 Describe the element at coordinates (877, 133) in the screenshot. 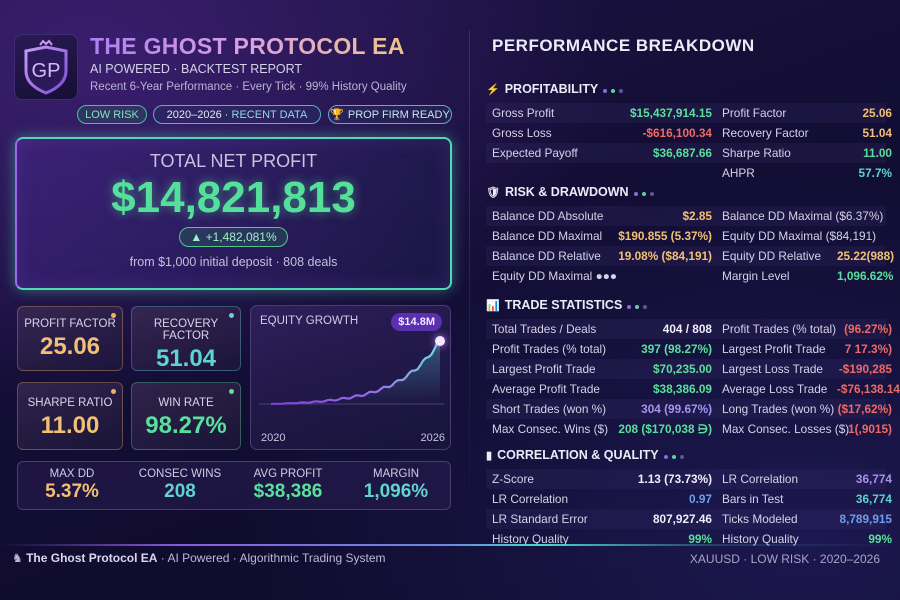

I see `stat-value: 51.04` at that location.